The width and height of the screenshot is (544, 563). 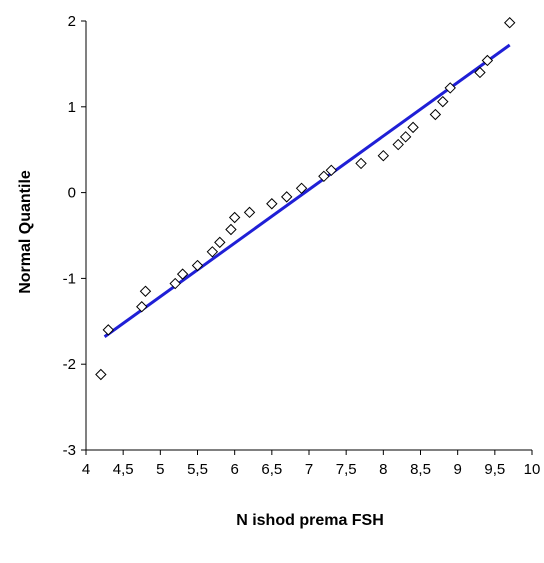 I want to click on x-tick-label: 5,5, so click(x=197, y=469).